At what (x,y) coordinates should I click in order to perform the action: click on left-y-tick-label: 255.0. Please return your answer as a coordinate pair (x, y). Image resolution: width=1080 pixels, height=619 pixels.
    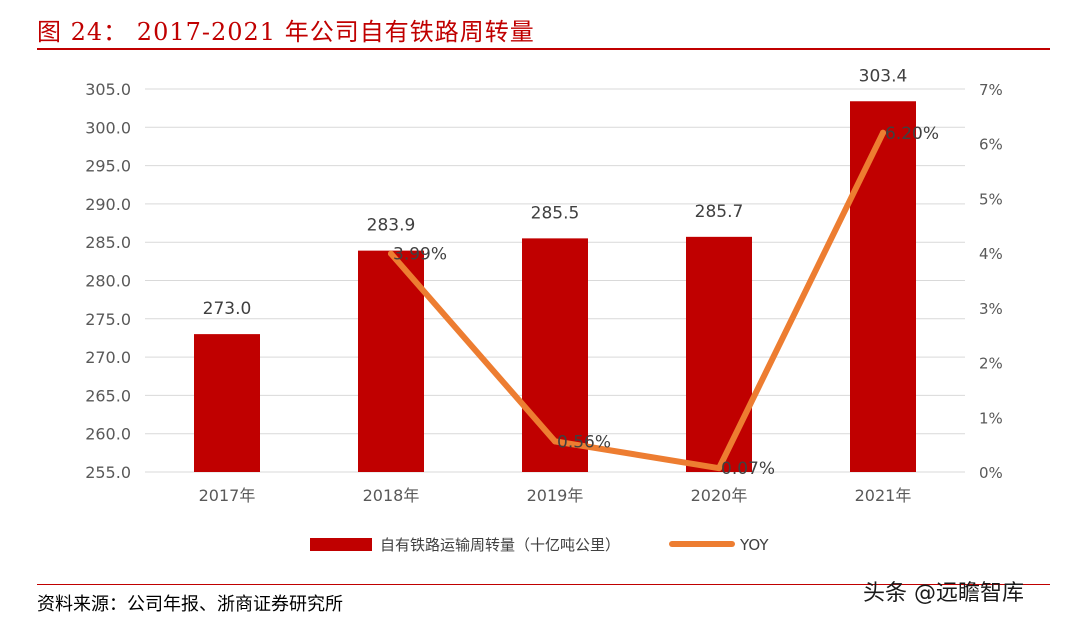
    Looking at the image, I should click on (108, 472).